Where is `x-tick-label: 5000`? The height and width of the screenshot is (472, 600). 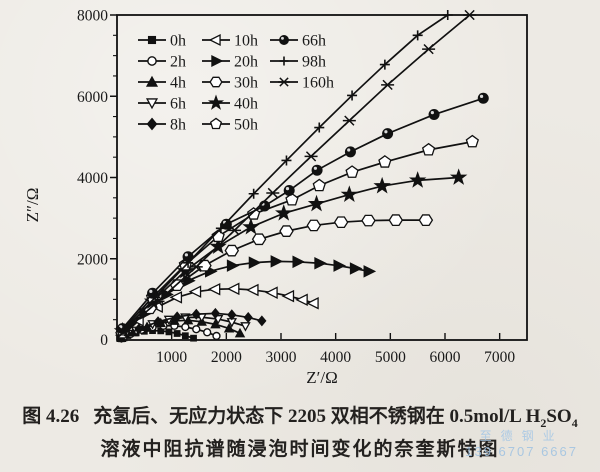 x-tick-label: 5000 is located at coordinates (390, 357).